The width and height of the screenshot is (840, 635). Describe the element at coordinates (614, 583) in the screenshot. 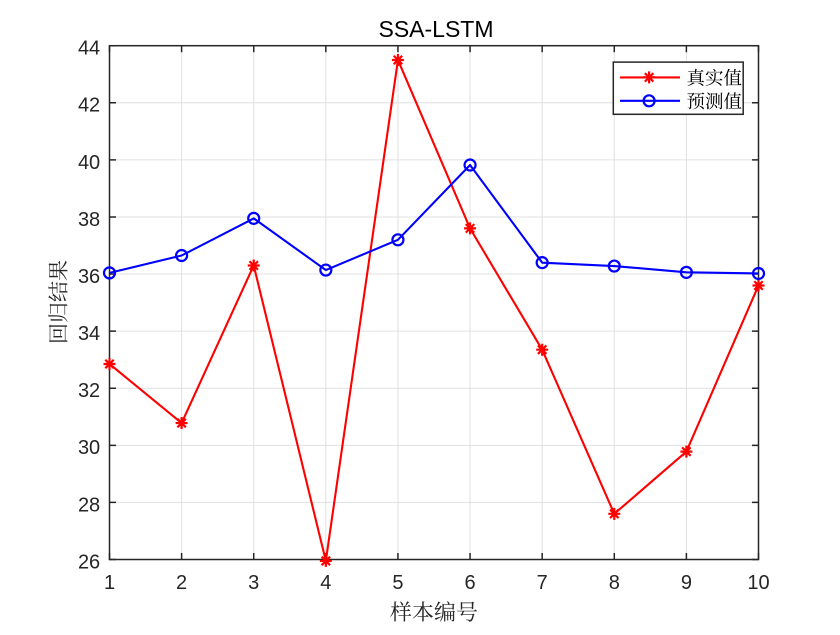

I see `svg-text: 8` at that location.